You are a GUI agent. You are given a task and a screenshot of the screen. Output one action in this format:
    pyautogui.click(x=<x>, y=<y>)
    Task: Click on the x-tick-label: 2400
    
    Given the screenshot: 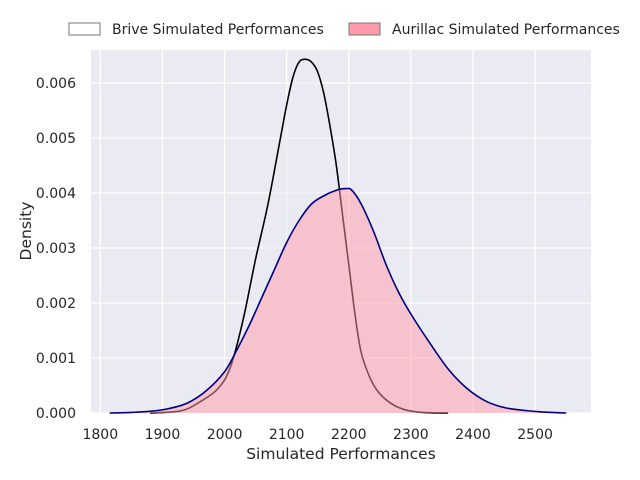 What is the action you would take?
    pyautogui.click(x=473, y=435)
    